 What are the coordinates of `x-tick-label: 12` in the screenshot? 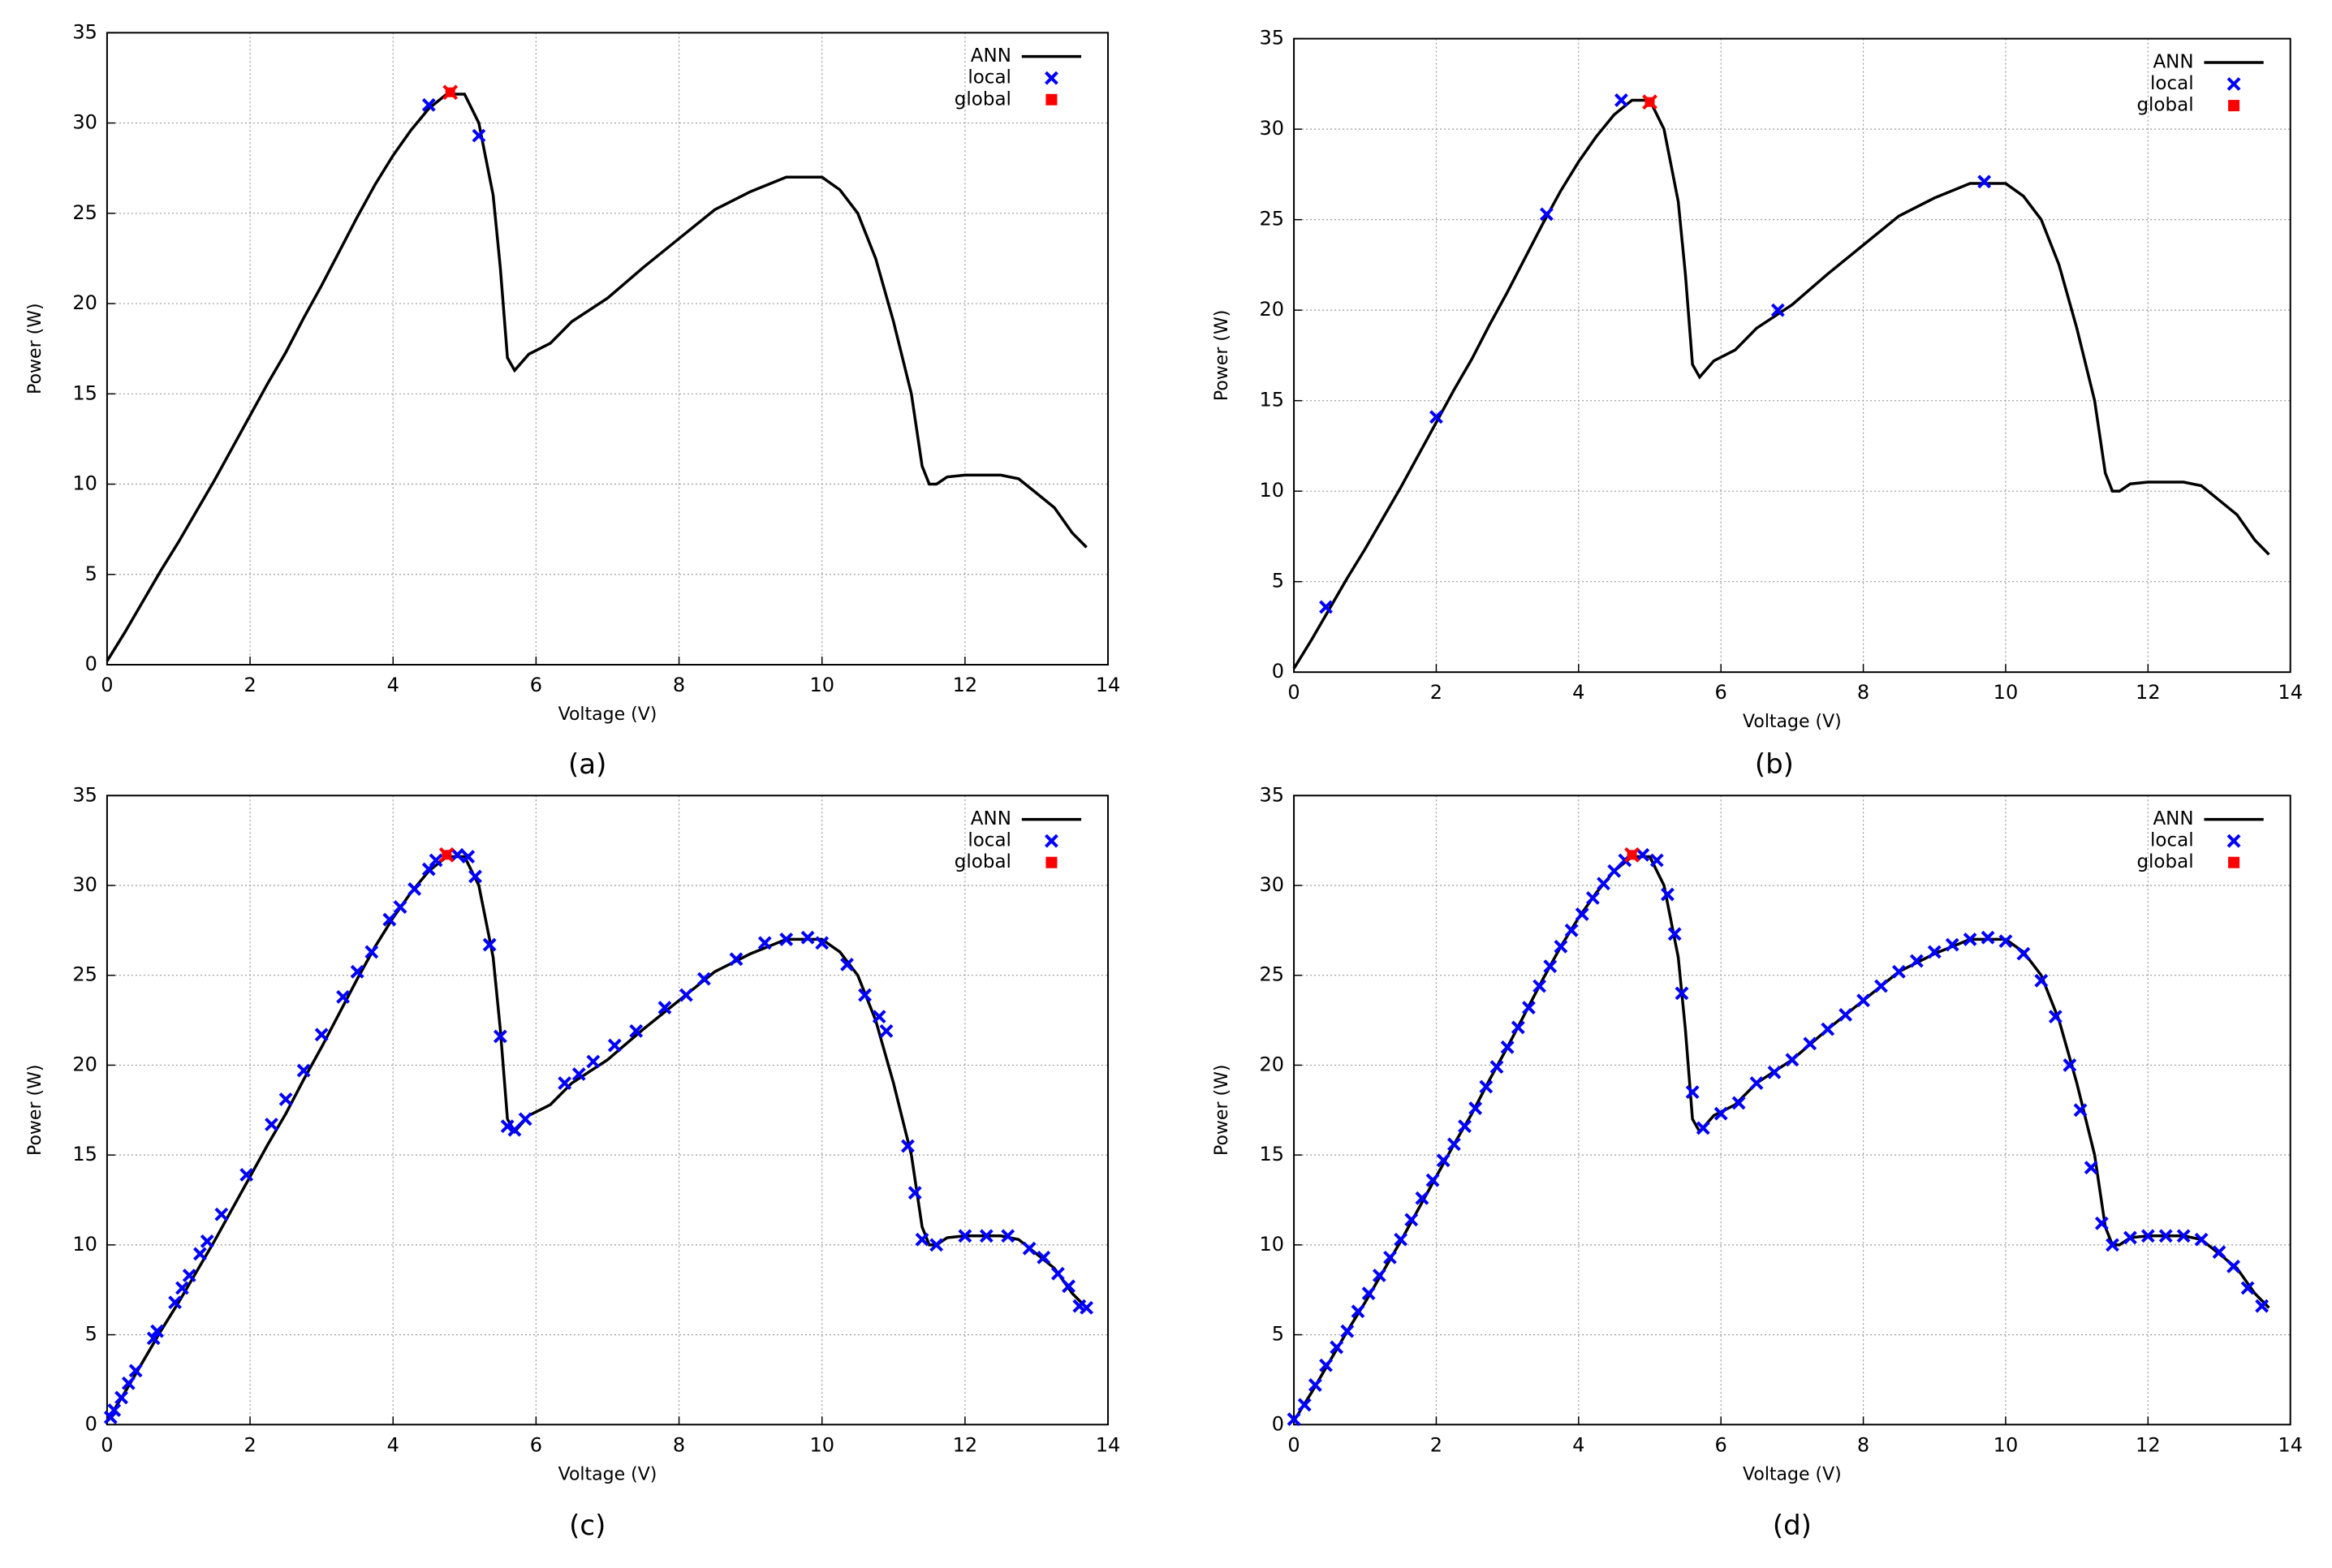 It's located at (2148, 1445).